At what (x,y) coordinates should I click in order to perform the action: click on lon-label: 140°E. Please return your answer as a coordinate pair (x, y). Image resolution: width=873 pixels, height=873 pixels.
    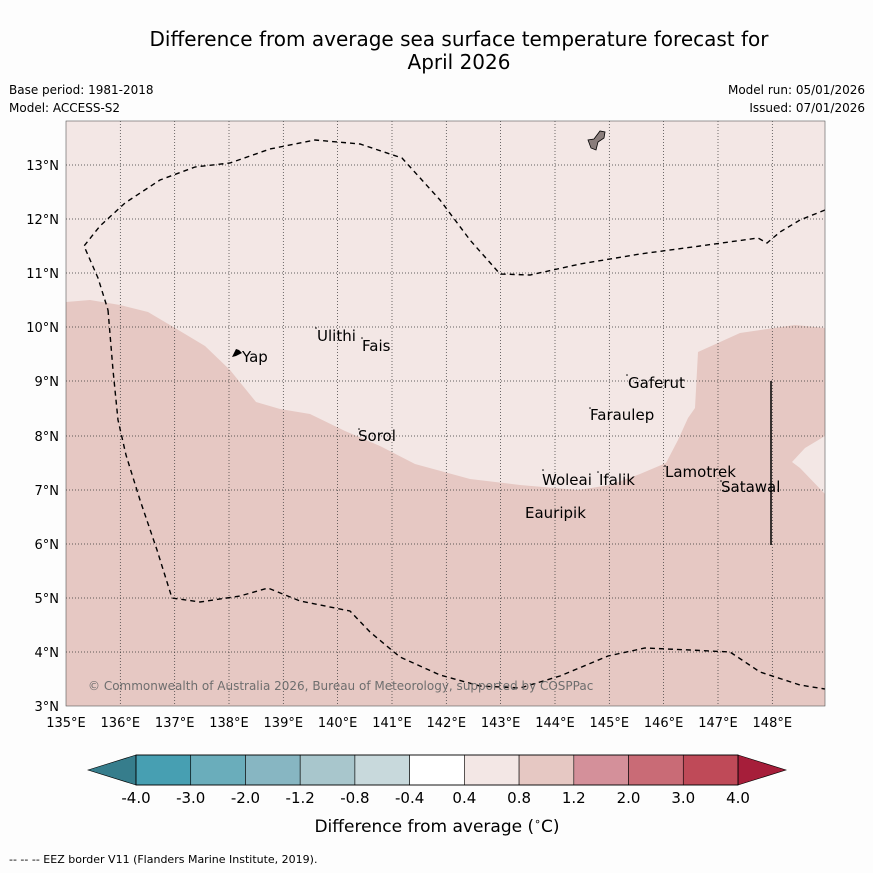
    Looking at the image, I should click on (338, 723).